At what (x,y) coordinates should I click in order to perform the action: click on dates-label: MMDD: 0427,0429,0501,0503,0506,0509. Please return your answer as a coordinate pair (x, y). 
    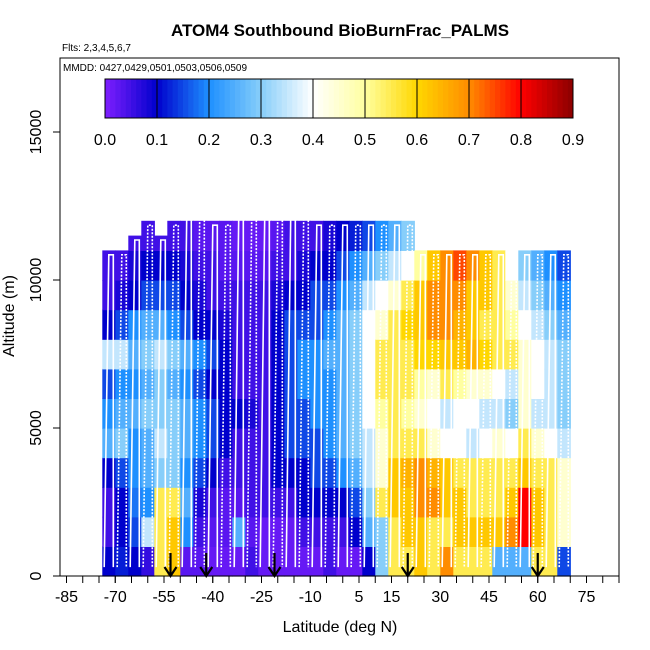
    Looking at the image, I should click on (155, 68).